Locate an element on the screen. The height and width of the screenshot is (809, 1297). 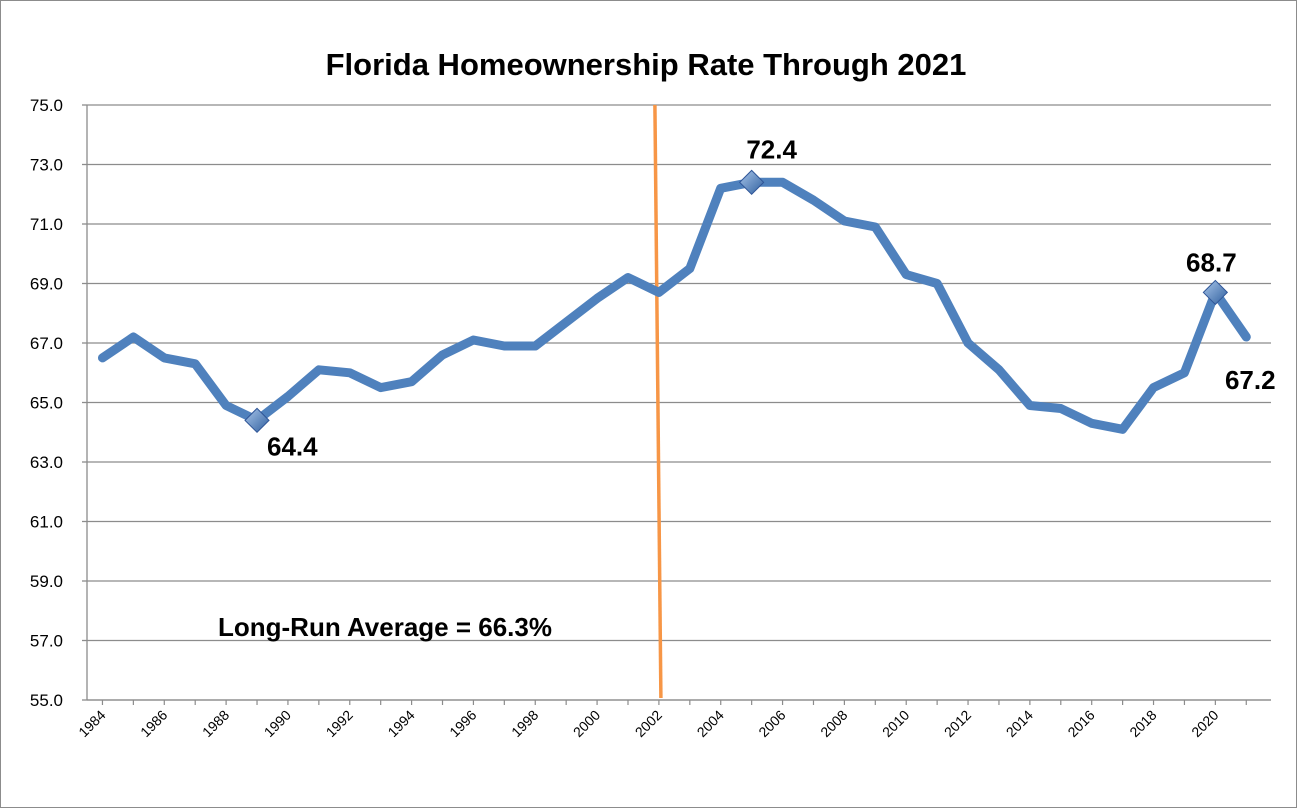
x-tick-label: 2014 is located at coordinates (1019, 723).